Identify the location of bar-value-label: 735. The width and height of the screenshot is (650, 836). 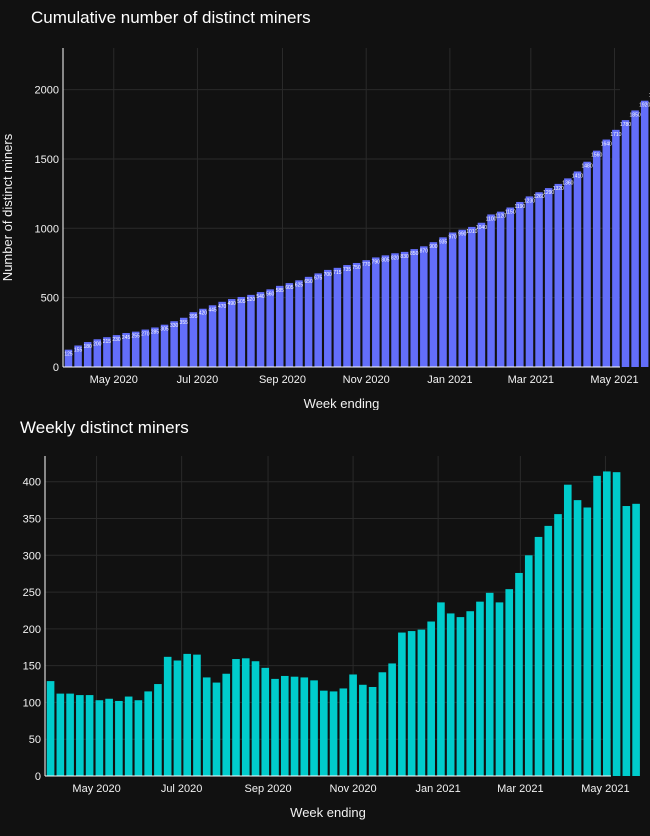
(347, 270).